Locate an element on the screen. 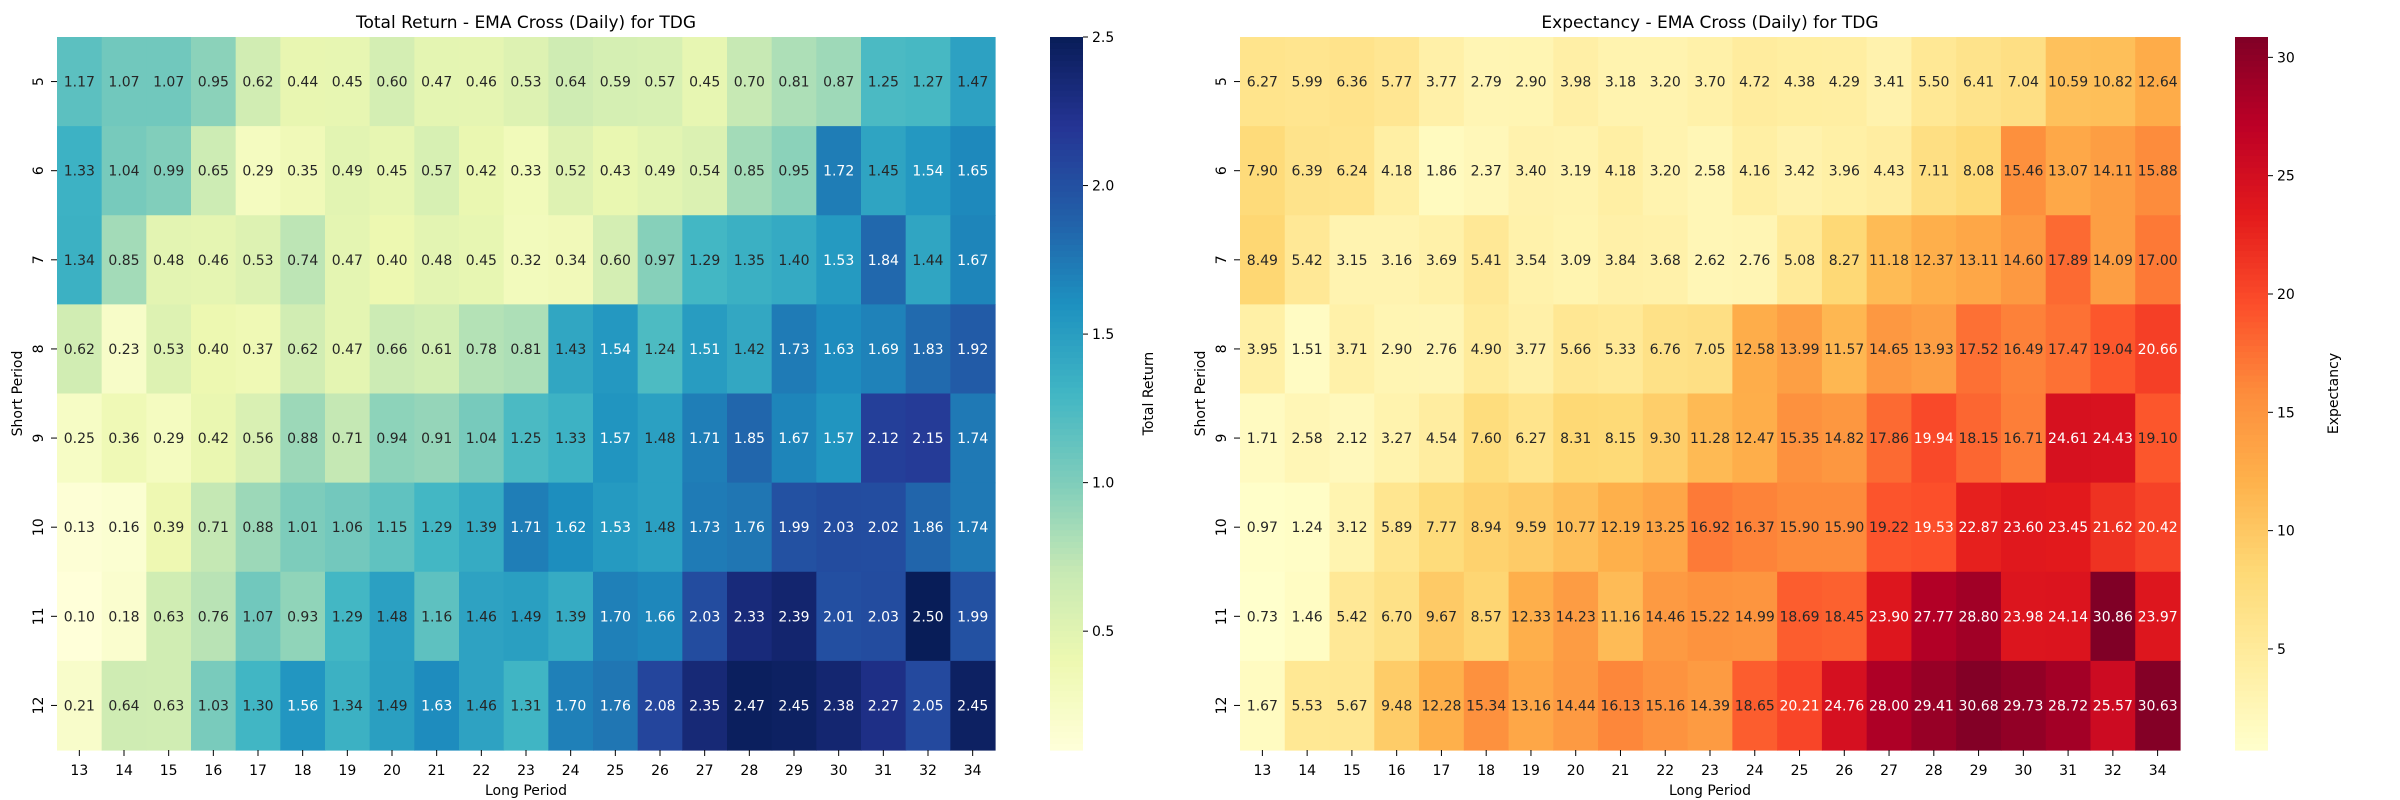 This screenshot has height=800, width=2400. cell-value-label: 0.46 is located at coordinates (481, 83).